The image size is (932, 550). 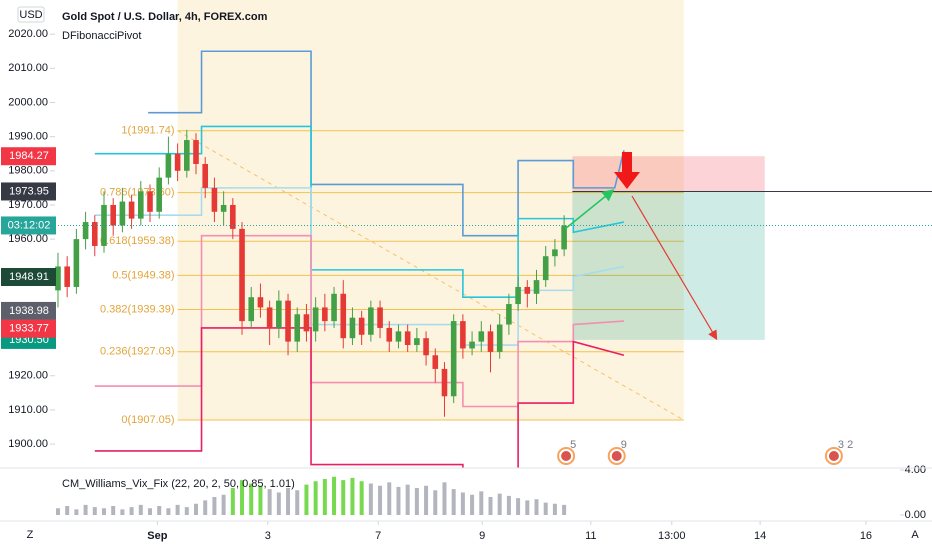 I want to click on zoom-button, so click(x=30, y=535).